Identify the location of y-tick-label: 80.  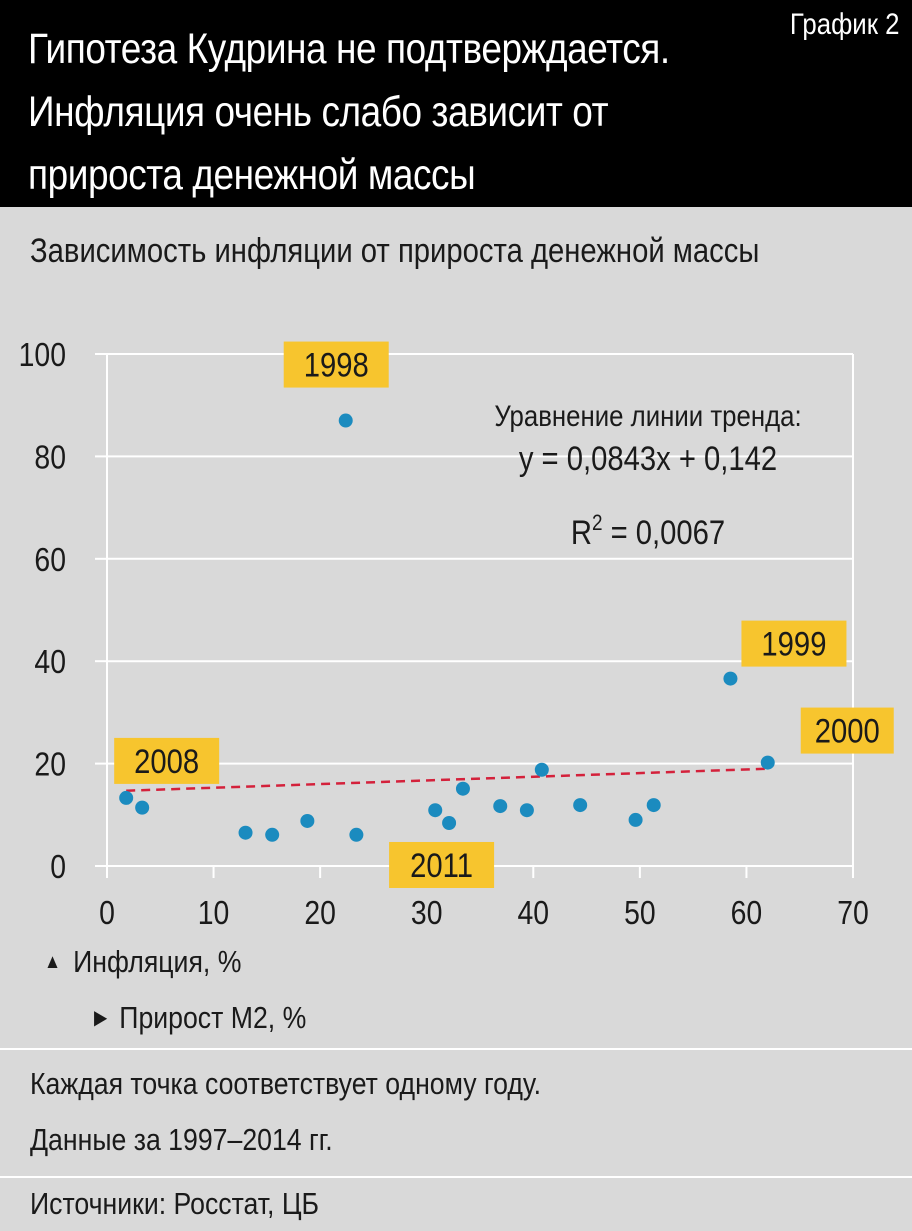
(50, 457).